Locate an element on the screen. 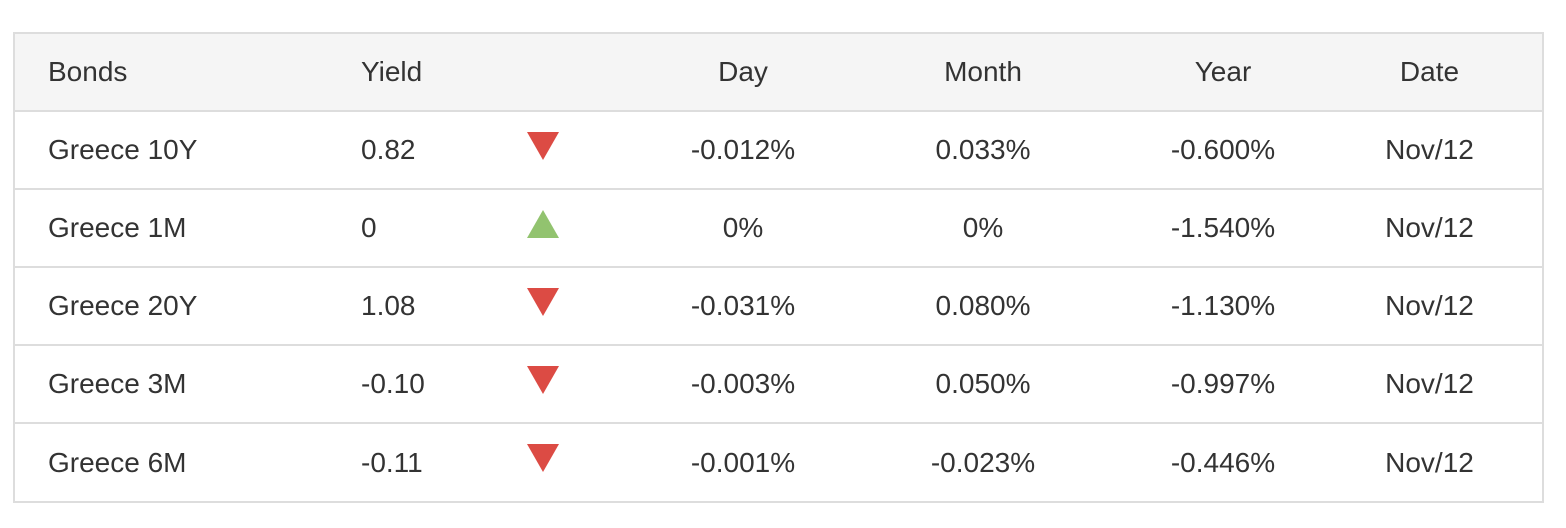  year-change: -0.600% is located at coordinates (1223, 149).